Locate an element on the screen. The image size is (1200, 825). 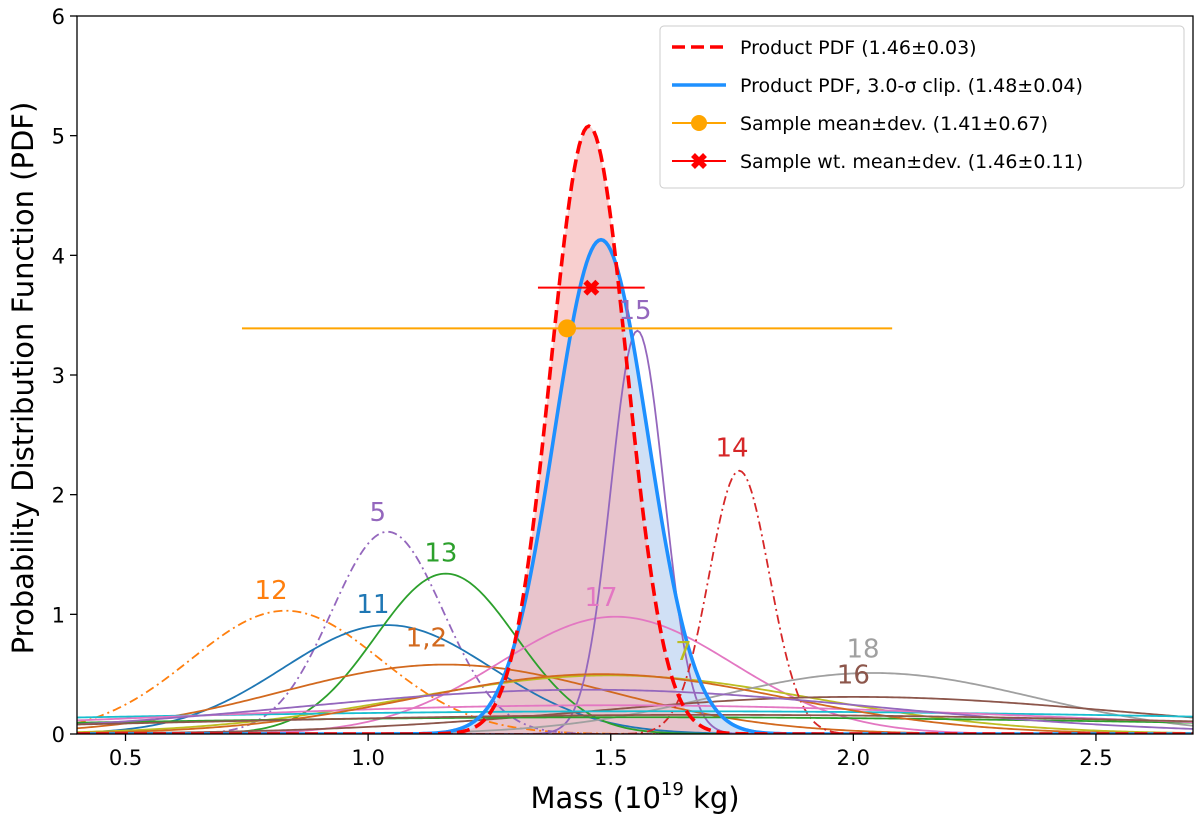
legend-entry: Product PDF (1.46±0.03) is located at coordinates (824, 48).